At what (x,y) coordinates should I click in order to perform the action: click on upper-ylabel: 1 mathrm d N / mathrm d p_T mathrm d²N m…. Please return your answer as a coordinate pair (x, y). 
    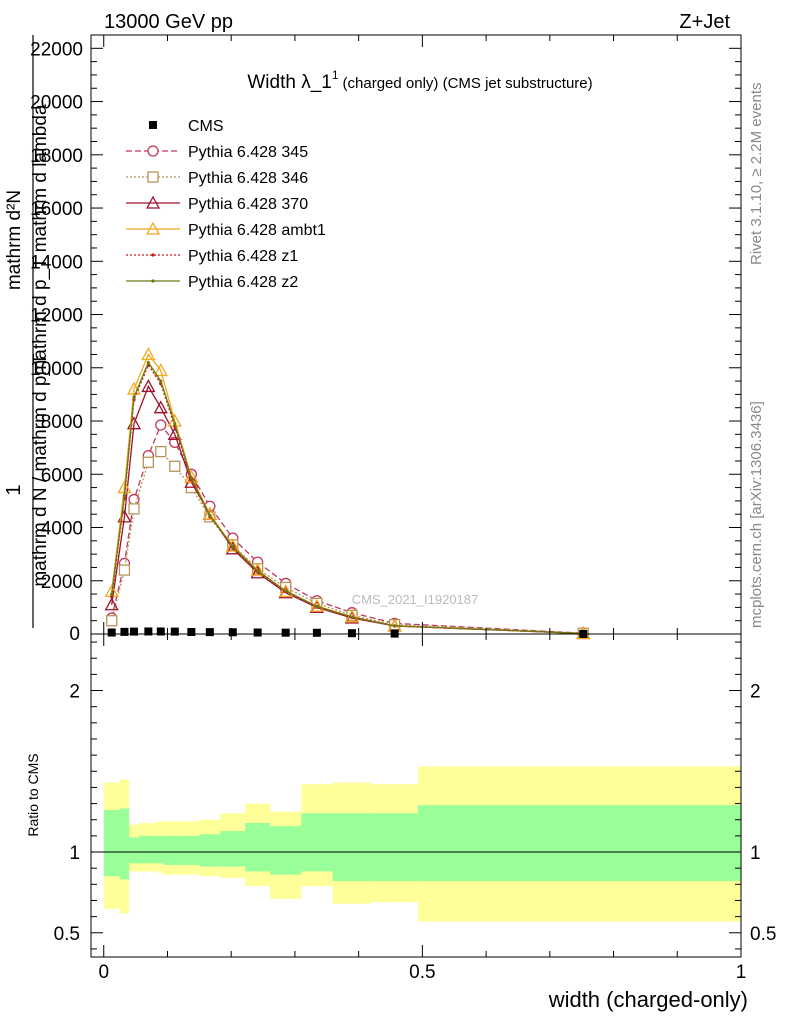
    Looking at the image, I should click on (27, 331).